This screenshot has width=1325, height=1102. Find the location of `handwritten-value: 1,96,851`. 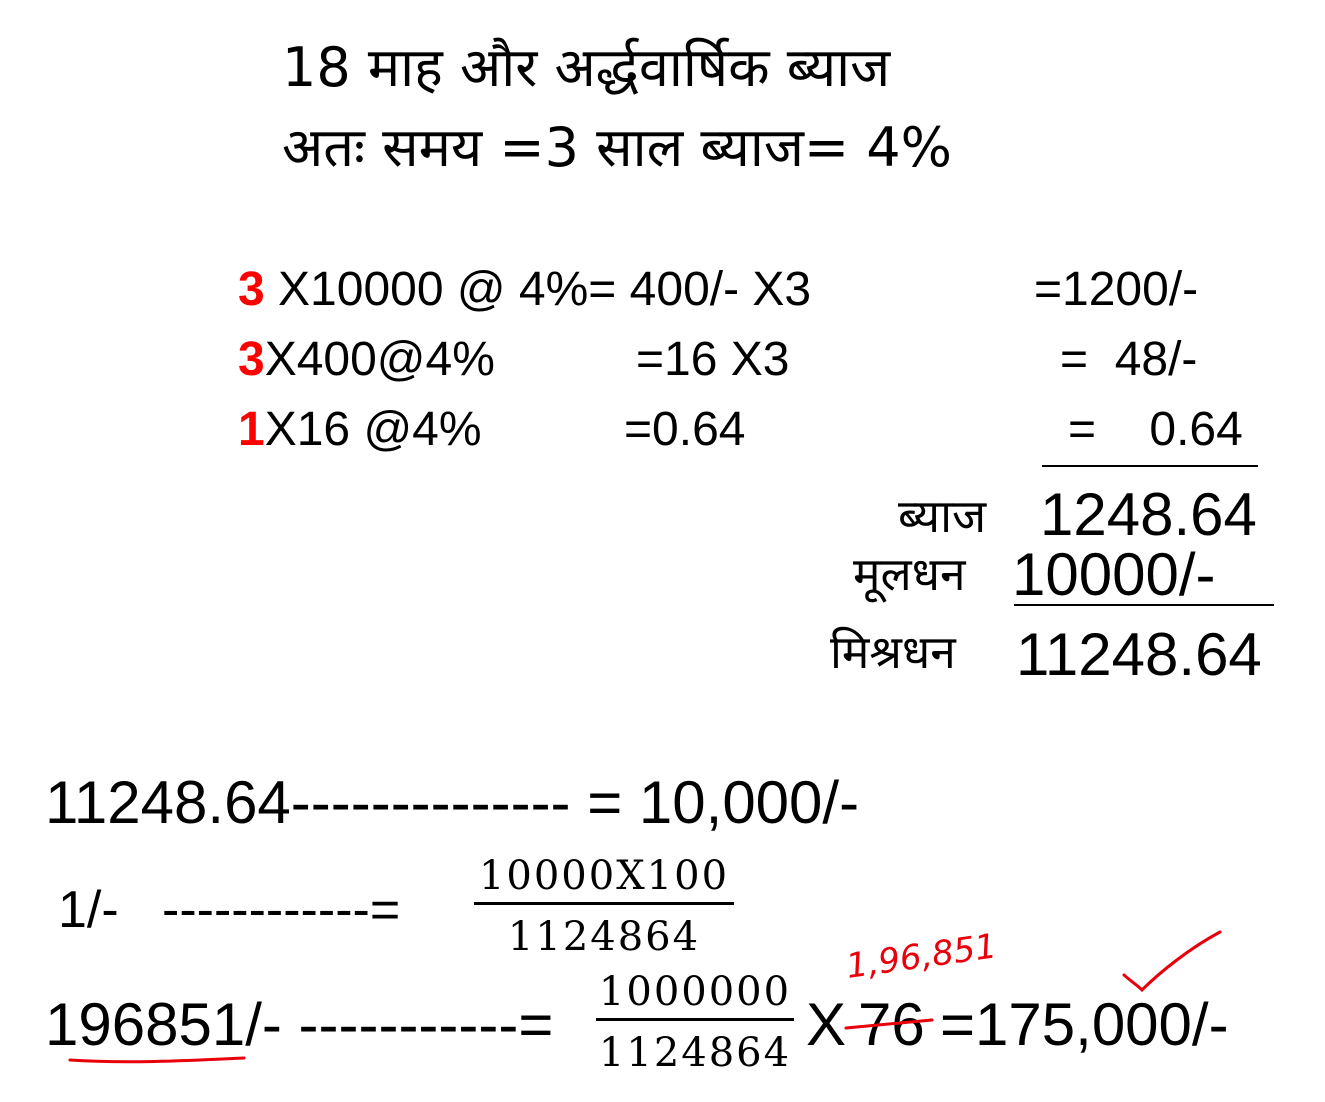

handwritten-value: 1,96,851 is located at coordinates (921, 956).